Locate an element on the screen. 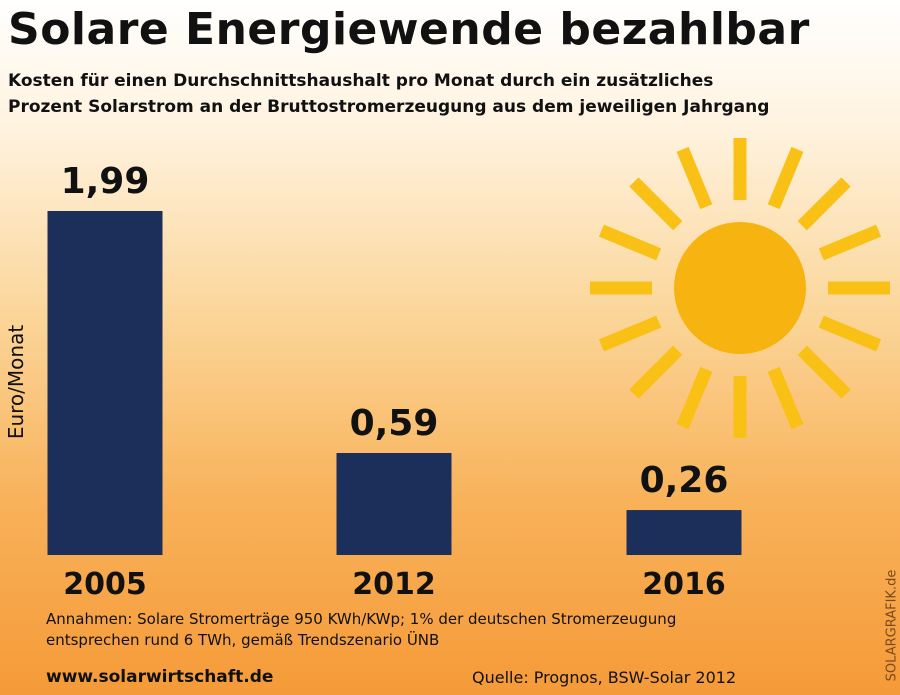  sun-core is located at coordinates (740, 288).